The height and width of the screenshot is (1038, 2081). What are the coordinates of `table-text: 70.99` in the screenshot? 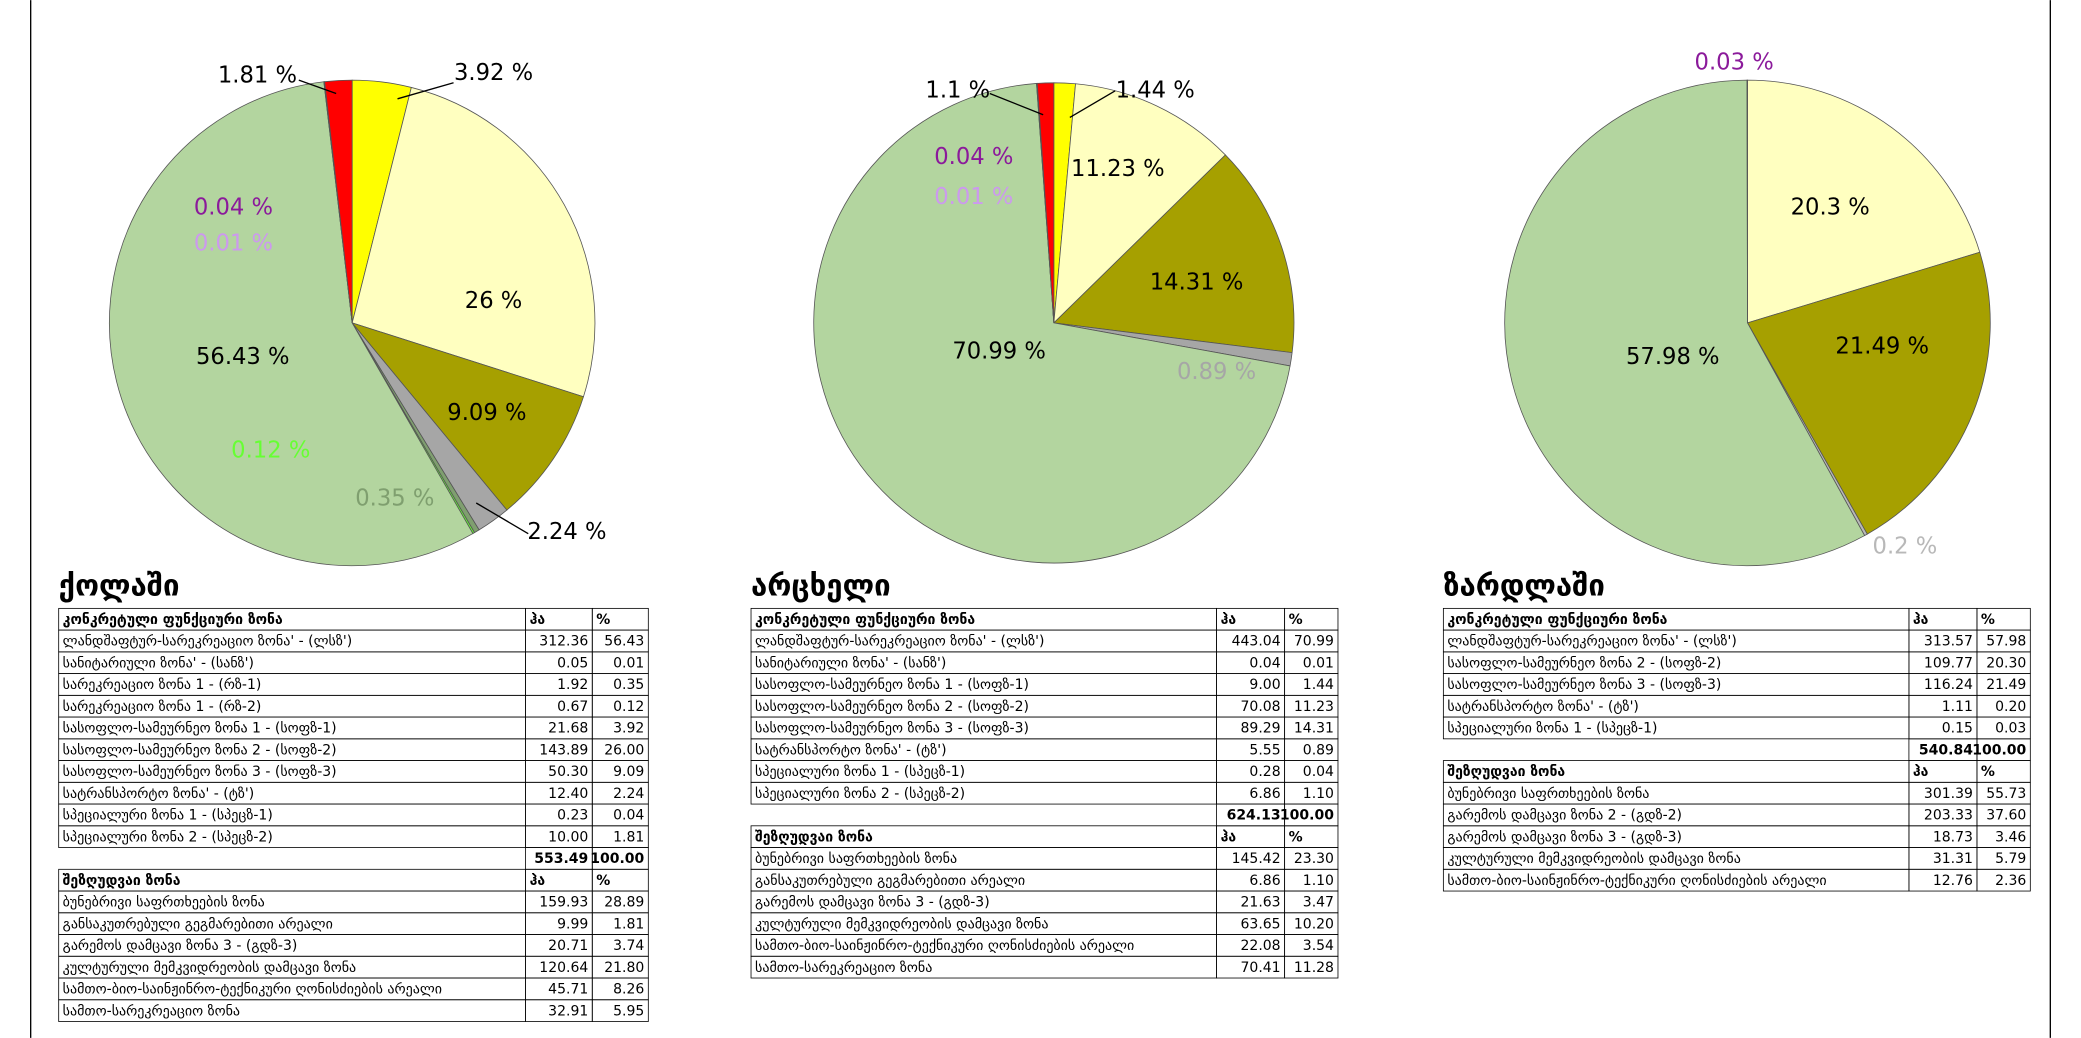 It's located at (1314, 642).